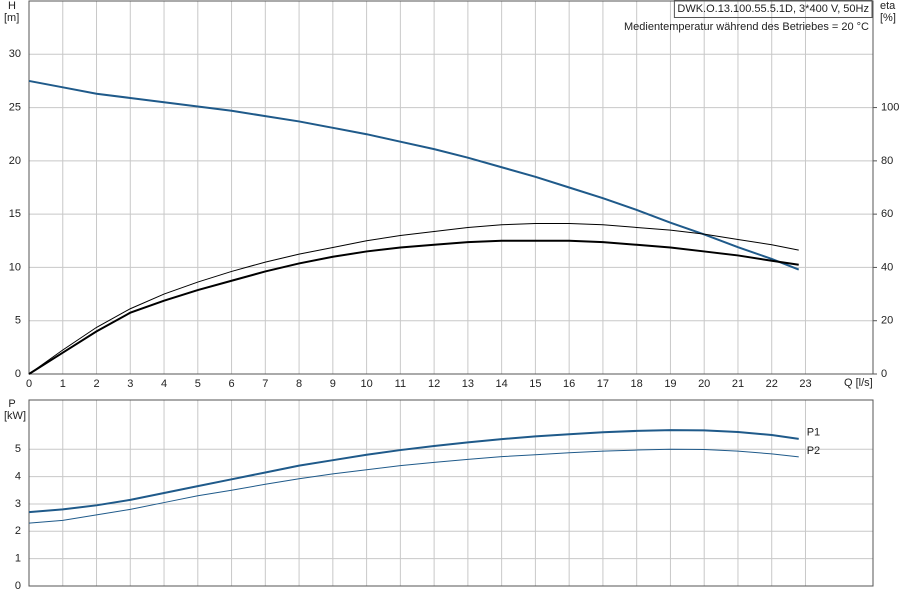 The image size is (900, 600). I want to click on y2-tick-label: 60, so click(887, 214).